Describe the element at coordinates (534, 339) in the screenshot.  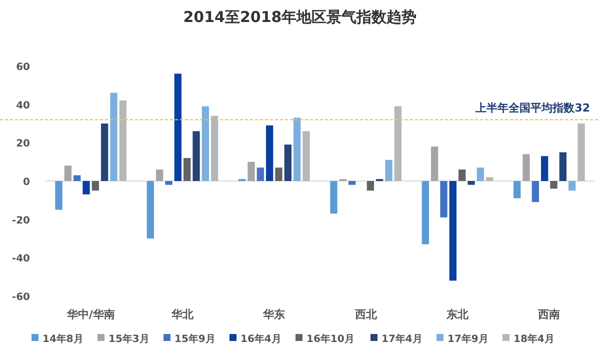
I see `legend-label: 18年4月` at that location.